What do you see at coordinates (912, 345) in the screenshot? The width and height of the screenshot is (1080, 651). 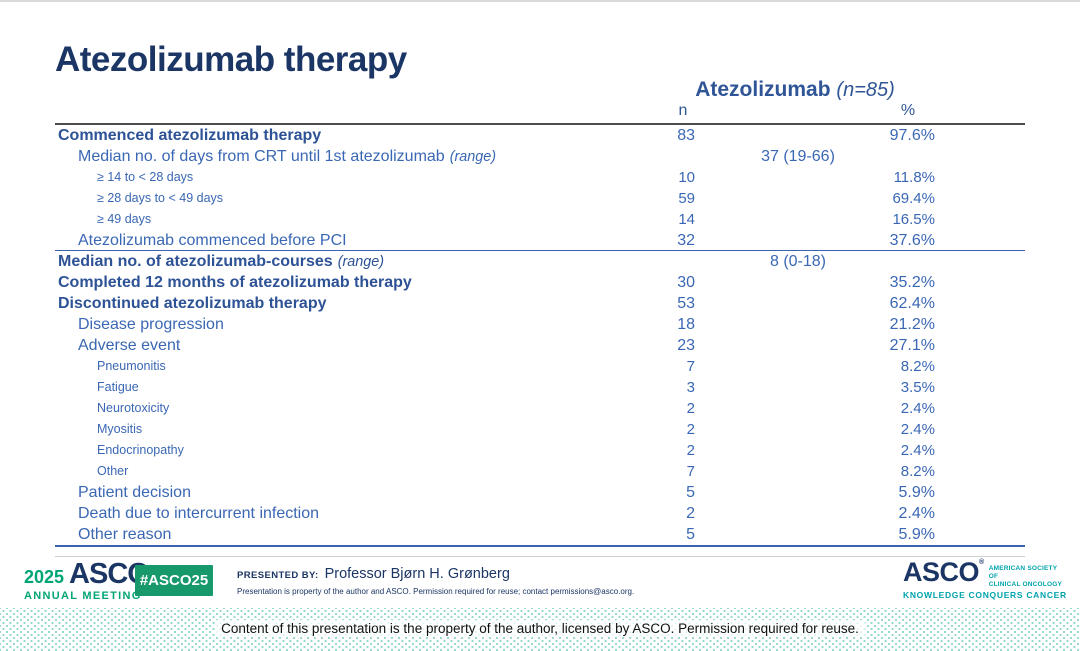 I see `row-pct-value: 27.1%` at bounding box center [912, 345].